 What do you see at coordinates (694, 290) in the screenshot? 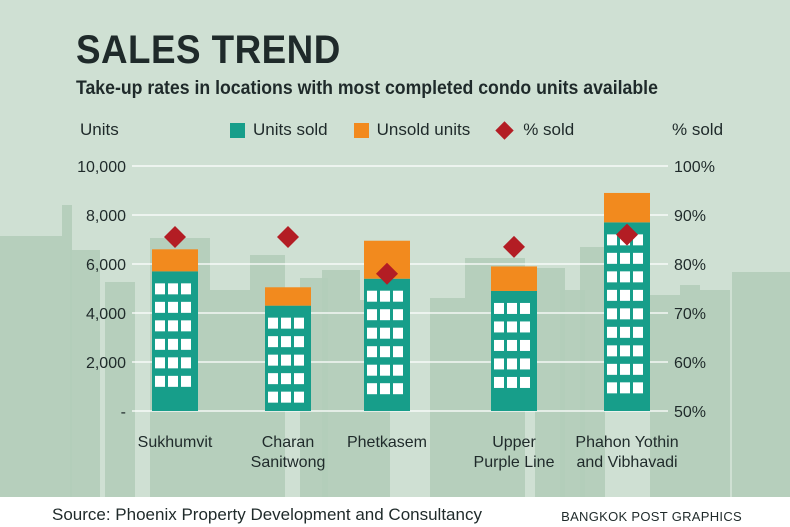
I see `y-axis-right: 50% 60% 70% 80% 90% 100%` at bounding box center [694, 290].